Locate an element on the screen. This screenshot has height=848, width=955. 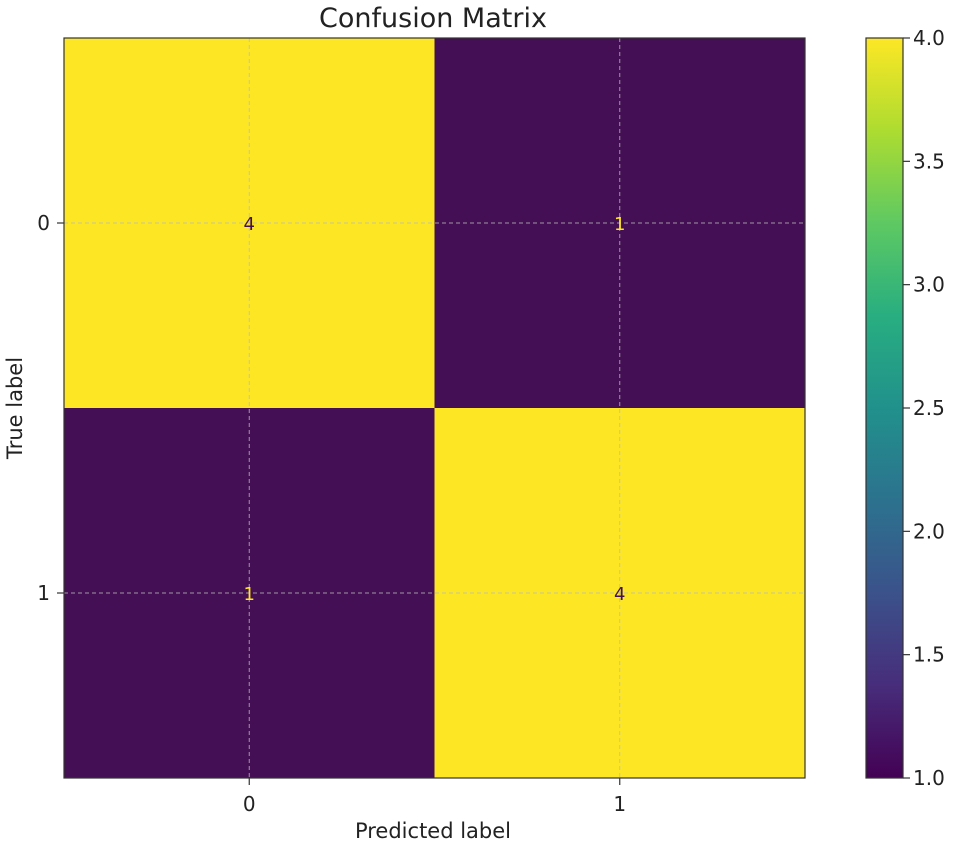
y-axis-ticks: 01 is located at coordinates (50, 408).